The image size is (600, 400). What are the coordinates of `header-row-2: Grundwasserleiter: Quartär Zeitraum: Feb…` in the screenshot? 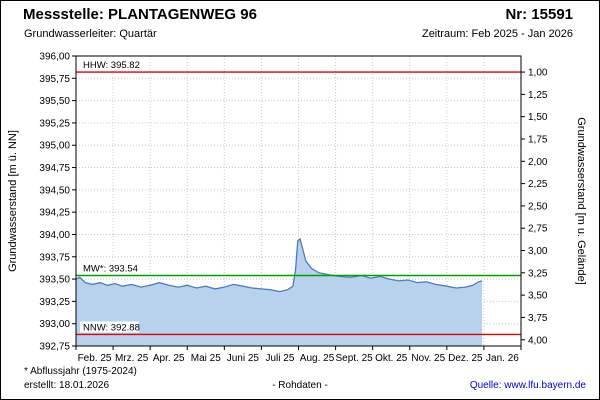 It's located at (298, 34).